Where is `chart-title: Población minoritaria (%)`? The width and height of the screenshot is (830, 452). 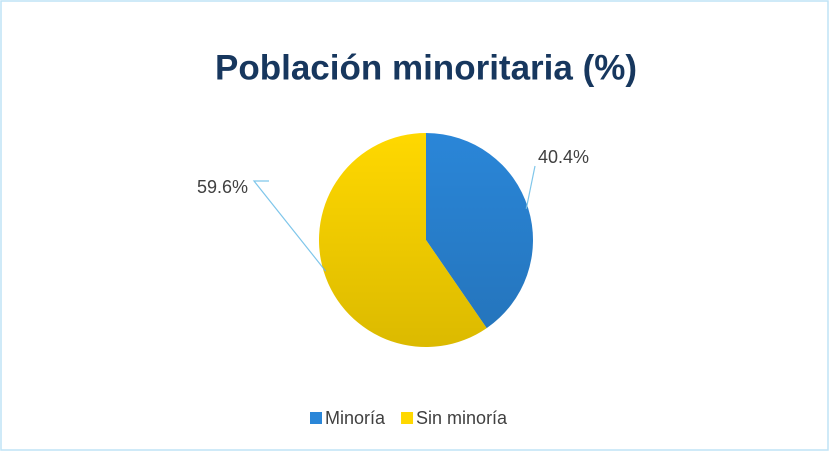 chart-title: Población minoritaria (%) is located at coordinates (426, 67).